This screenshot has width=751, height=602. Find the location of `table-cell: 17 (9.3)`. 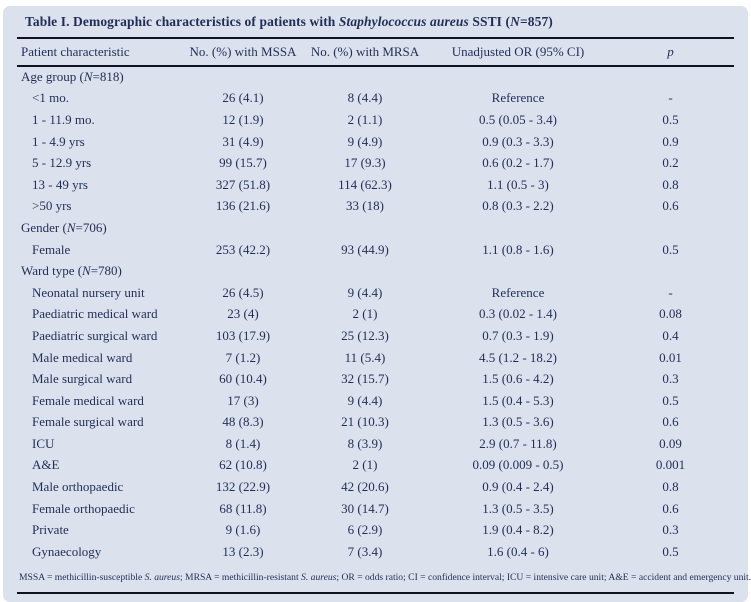

table-cell: 17 (9.3) is located at coordinates (365, 163).